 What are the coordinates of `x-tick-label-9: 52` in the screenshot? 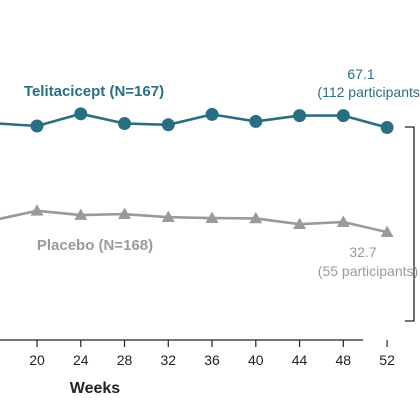 It's located at (387, 360).